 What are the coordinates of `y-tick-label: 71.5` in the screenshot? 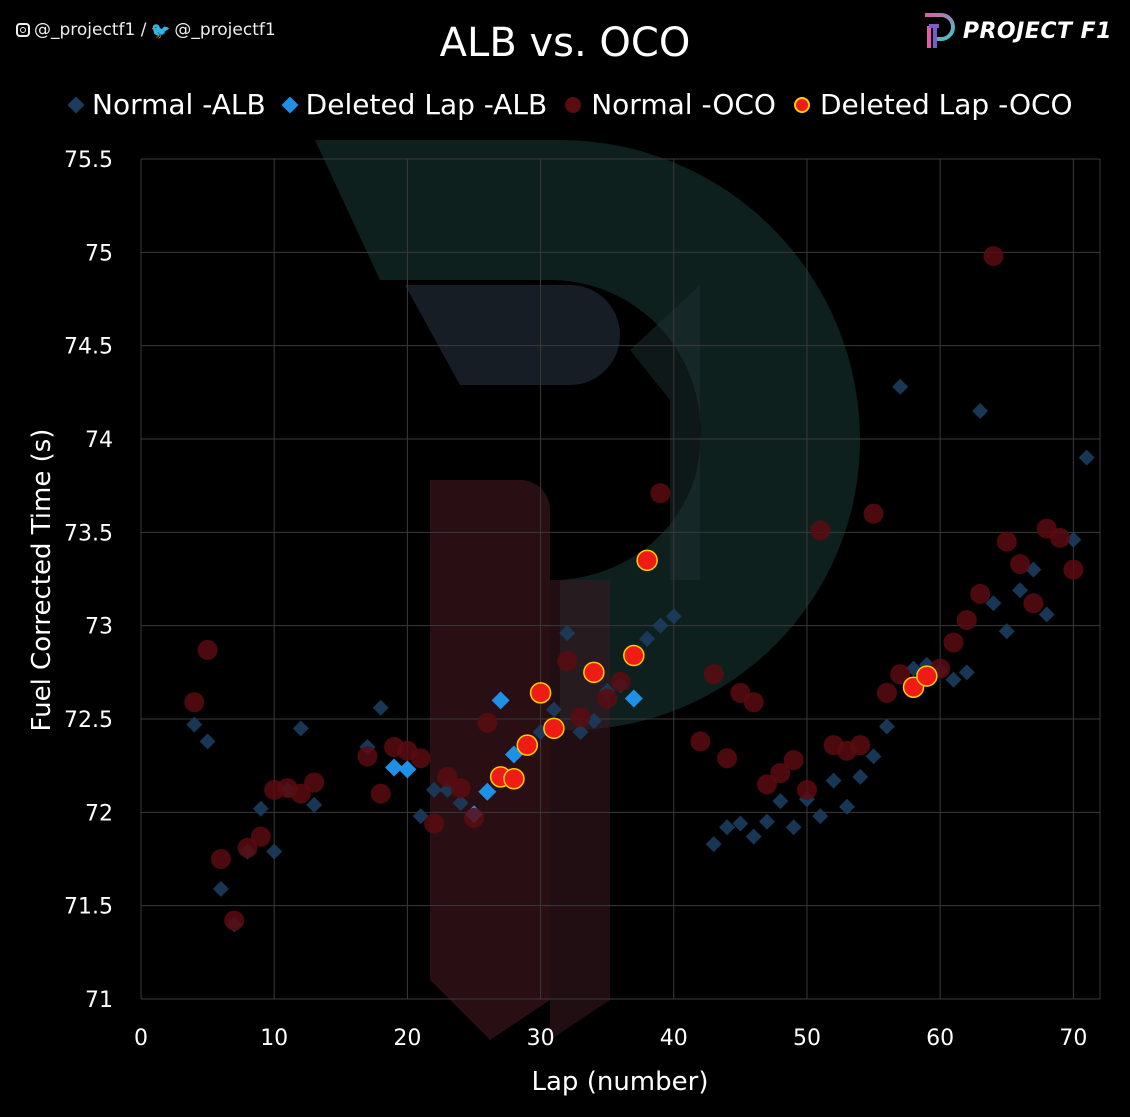 It's located at (88, 907).